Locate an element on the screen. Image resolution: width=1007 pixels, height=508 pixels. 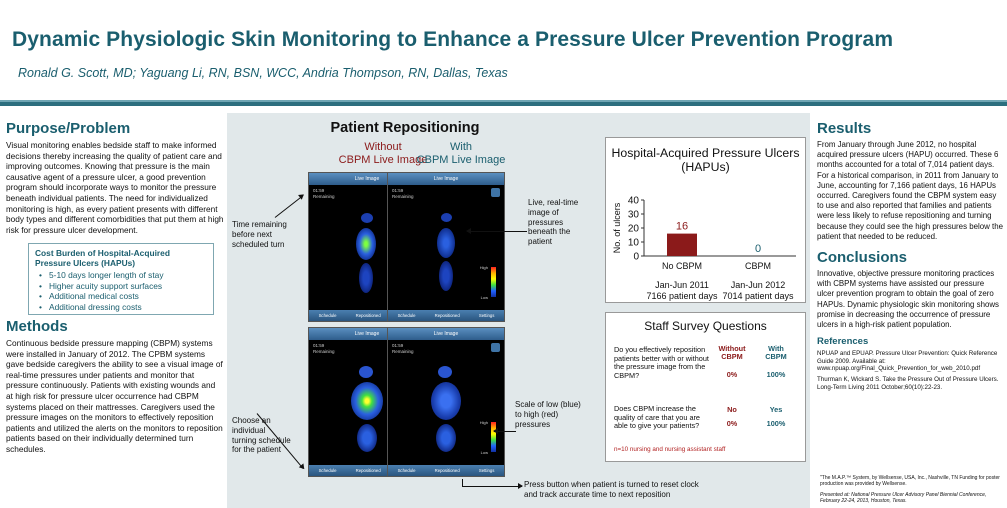
without-sublabel: CBPM Live Image is located at coordinates (383, 160).